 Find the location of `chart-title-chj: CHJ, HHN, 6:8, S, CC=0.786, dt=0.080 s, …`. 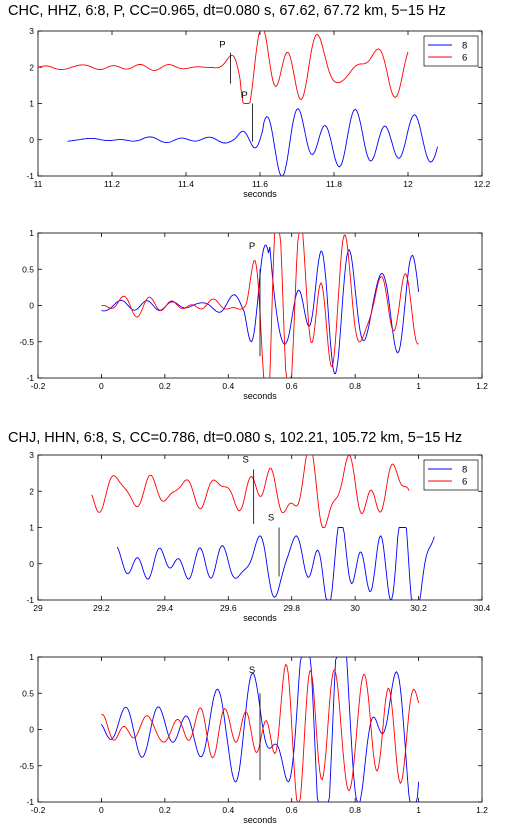

chart-title-chj: CHJ, HHN, 6:8, S, CC=0.786, dt=0.080 s, … is located at coordinates (235, 438).